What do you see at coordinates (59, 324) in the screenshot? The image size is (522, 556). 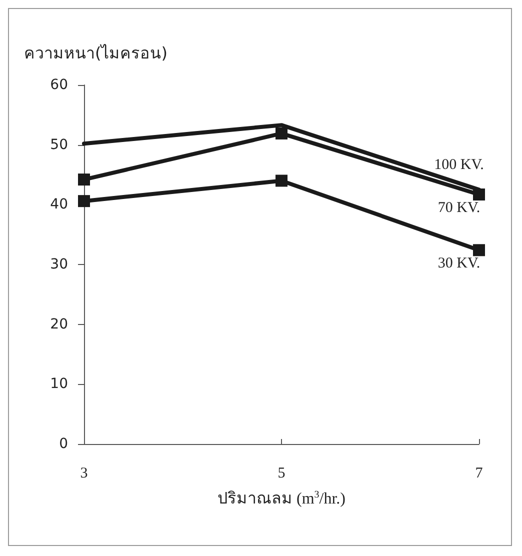 I see `y-tick-label: 20` at bounding box center [59, 324].